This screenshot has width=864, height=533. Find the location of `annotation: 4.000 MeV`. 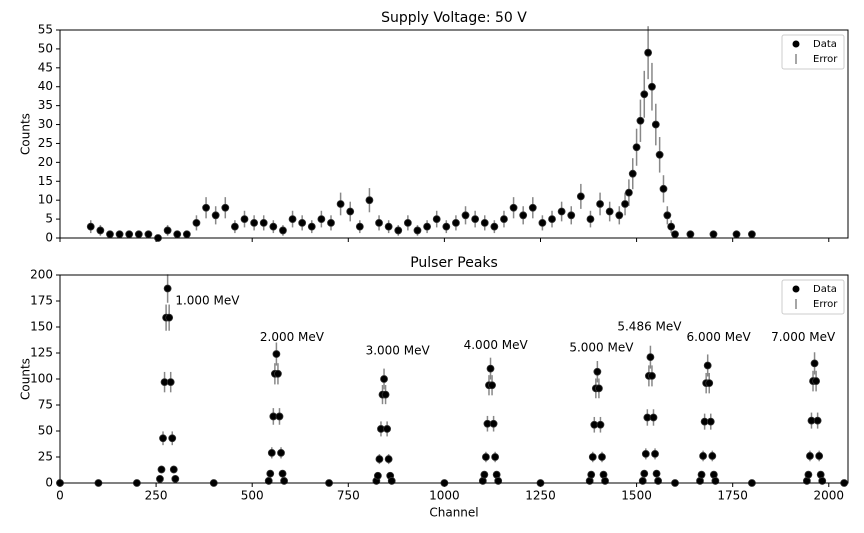

annotation: 4.000 MeV is located at coordinates (496, 345).